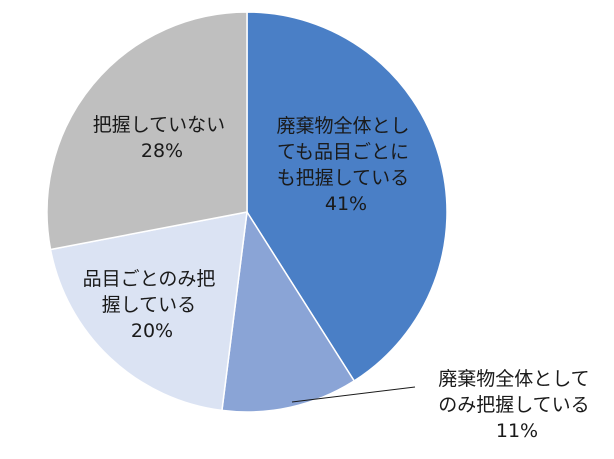 The height and width of the screenshot is (459, 614). What do you see at coordinates (516, 405) in the screenshot?
I see `slice-label-2: 廃棄物全体として のみ把握している 11%` at bounding box center [516, 405].